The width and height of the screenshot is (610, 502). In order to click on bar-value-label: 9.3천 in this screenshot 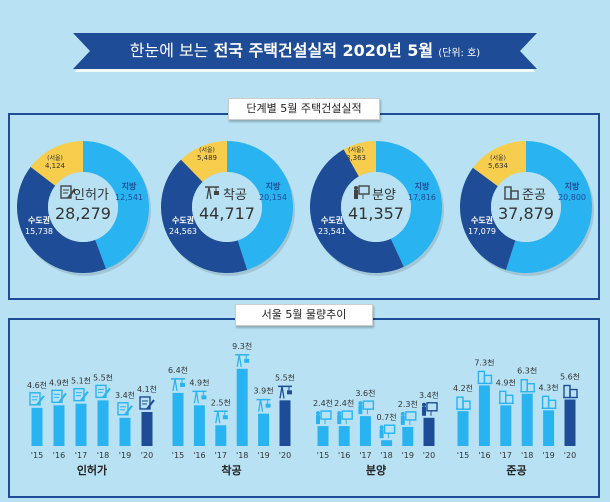, I will do `click(242, 346)`.